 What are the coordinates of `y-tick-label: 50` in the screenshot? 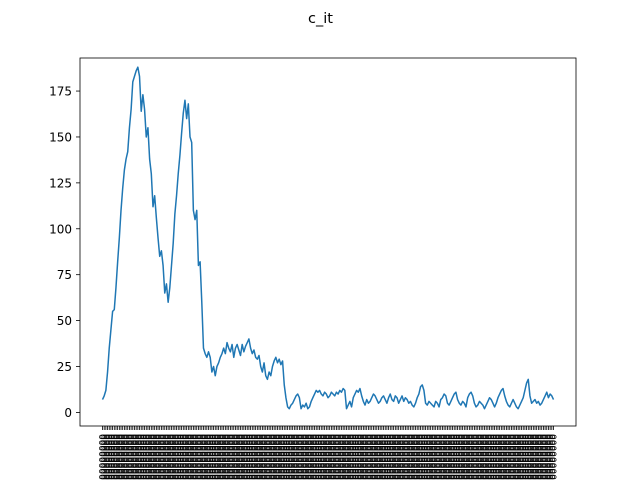 It's located at (64, 321).